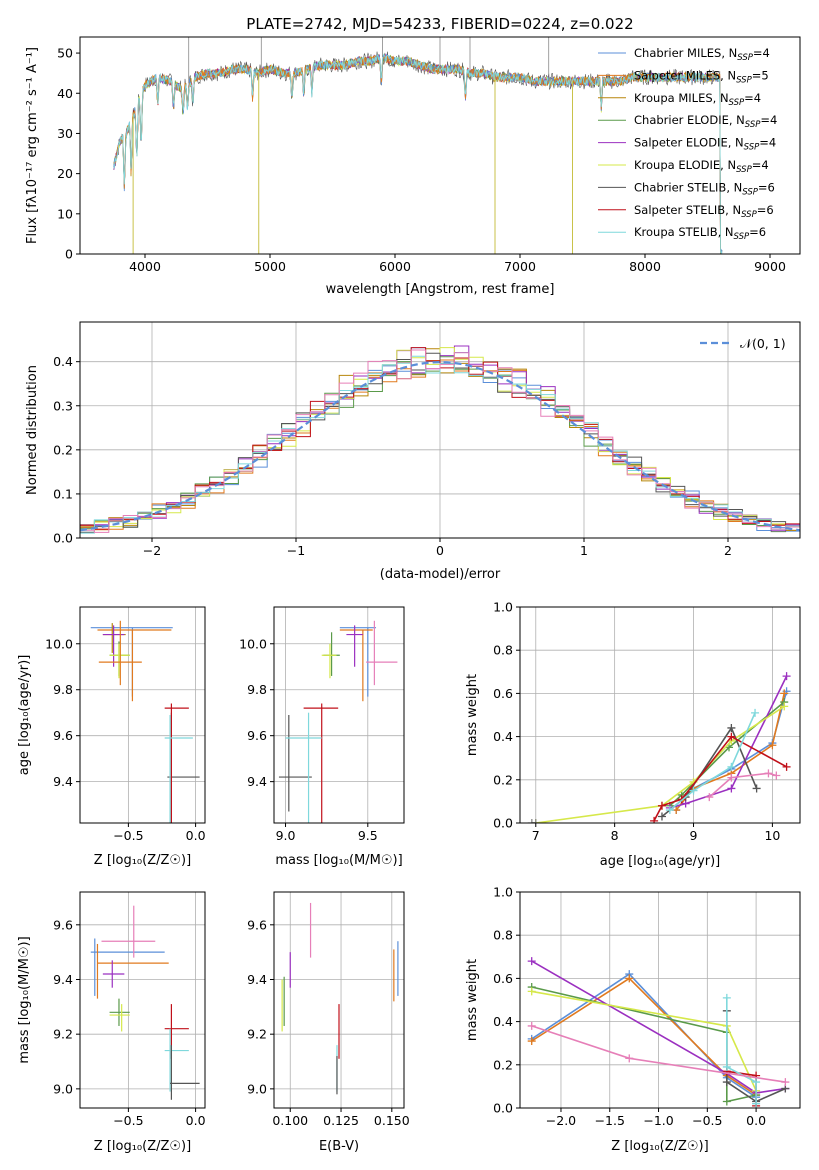  I want to click on x-tick-label: 8000, so click(645, 266).